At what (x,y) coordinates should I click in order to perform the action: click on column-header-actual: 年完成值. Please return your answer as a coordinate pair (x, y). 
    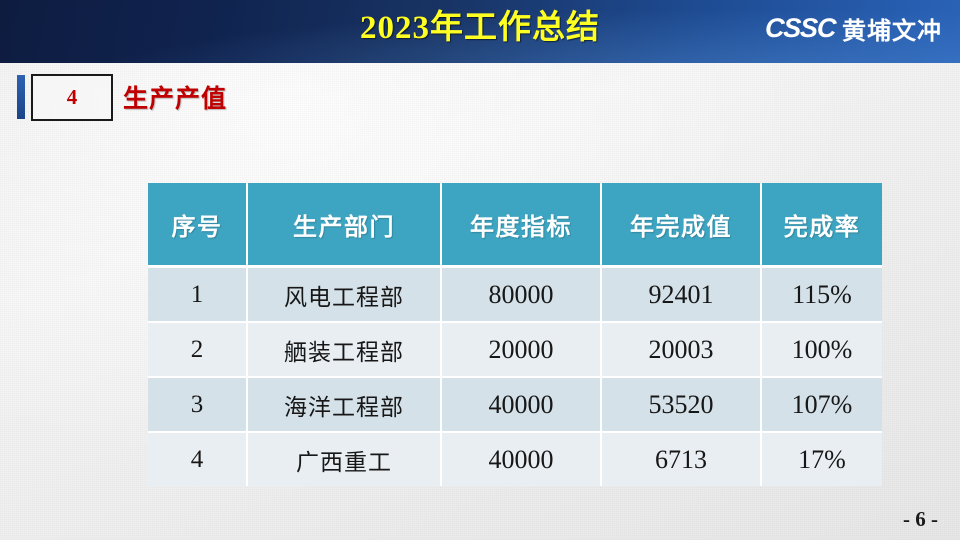
    Looking at the image, I should click on (682, 225).